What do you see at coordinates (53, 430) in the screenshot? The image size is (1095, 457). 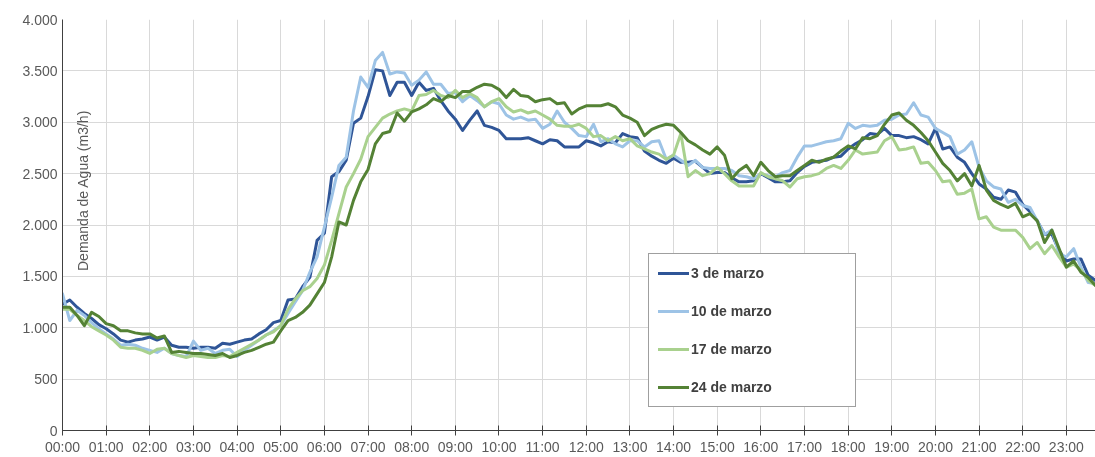 I see `y-tick-label: 0` at bounding box center [53, 430].